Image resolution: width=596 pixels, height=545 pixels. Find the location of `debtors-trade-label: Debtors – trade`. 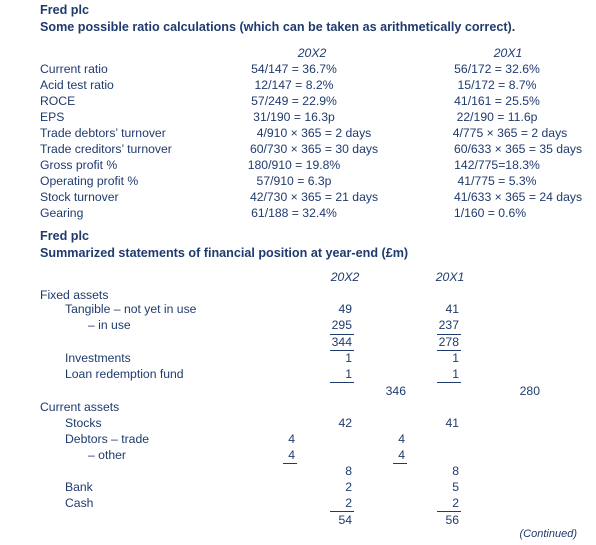

debtors-trade-label: Debtors – trade is located at coordinates (107, 439).